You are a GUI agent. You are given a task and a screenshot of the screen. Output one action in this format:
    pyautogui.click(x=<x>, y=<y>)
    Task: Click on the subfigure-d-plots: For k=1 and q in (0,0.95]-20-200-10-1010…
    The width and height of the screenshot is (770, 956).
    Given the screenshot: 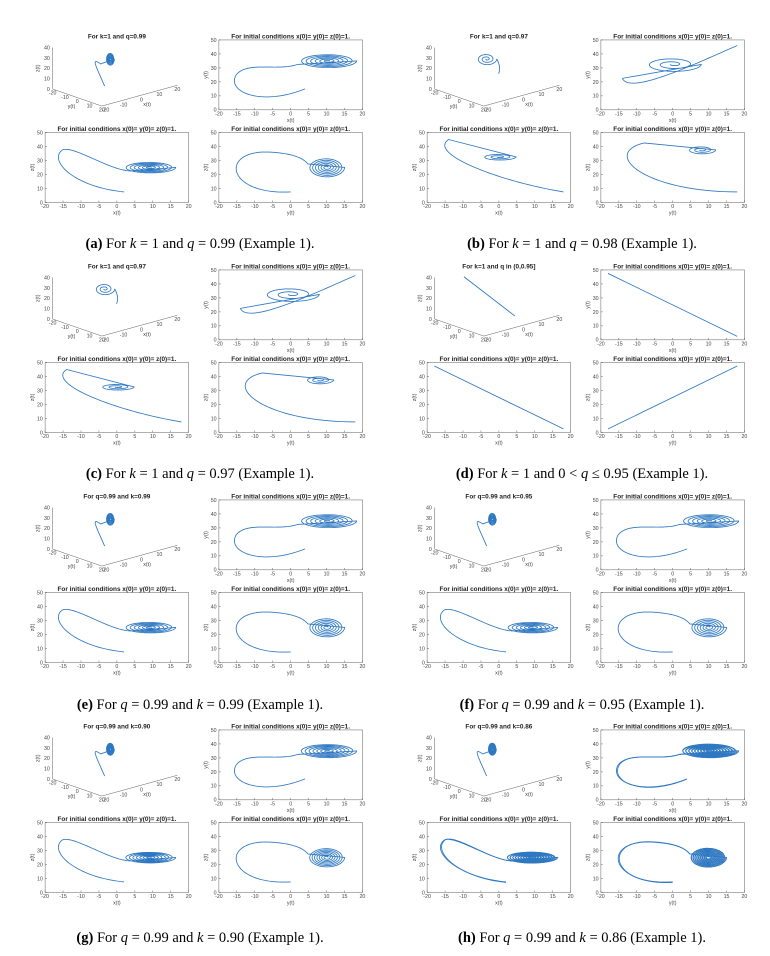 What is the action you would take?
    pyautogui.click(x=580, y=354)
    